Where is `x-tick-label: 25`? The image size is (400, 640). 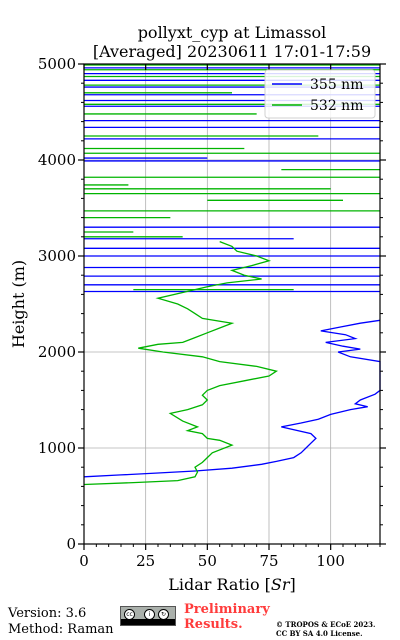
x-tick-label: 25 is located at coordinates (145, 561).